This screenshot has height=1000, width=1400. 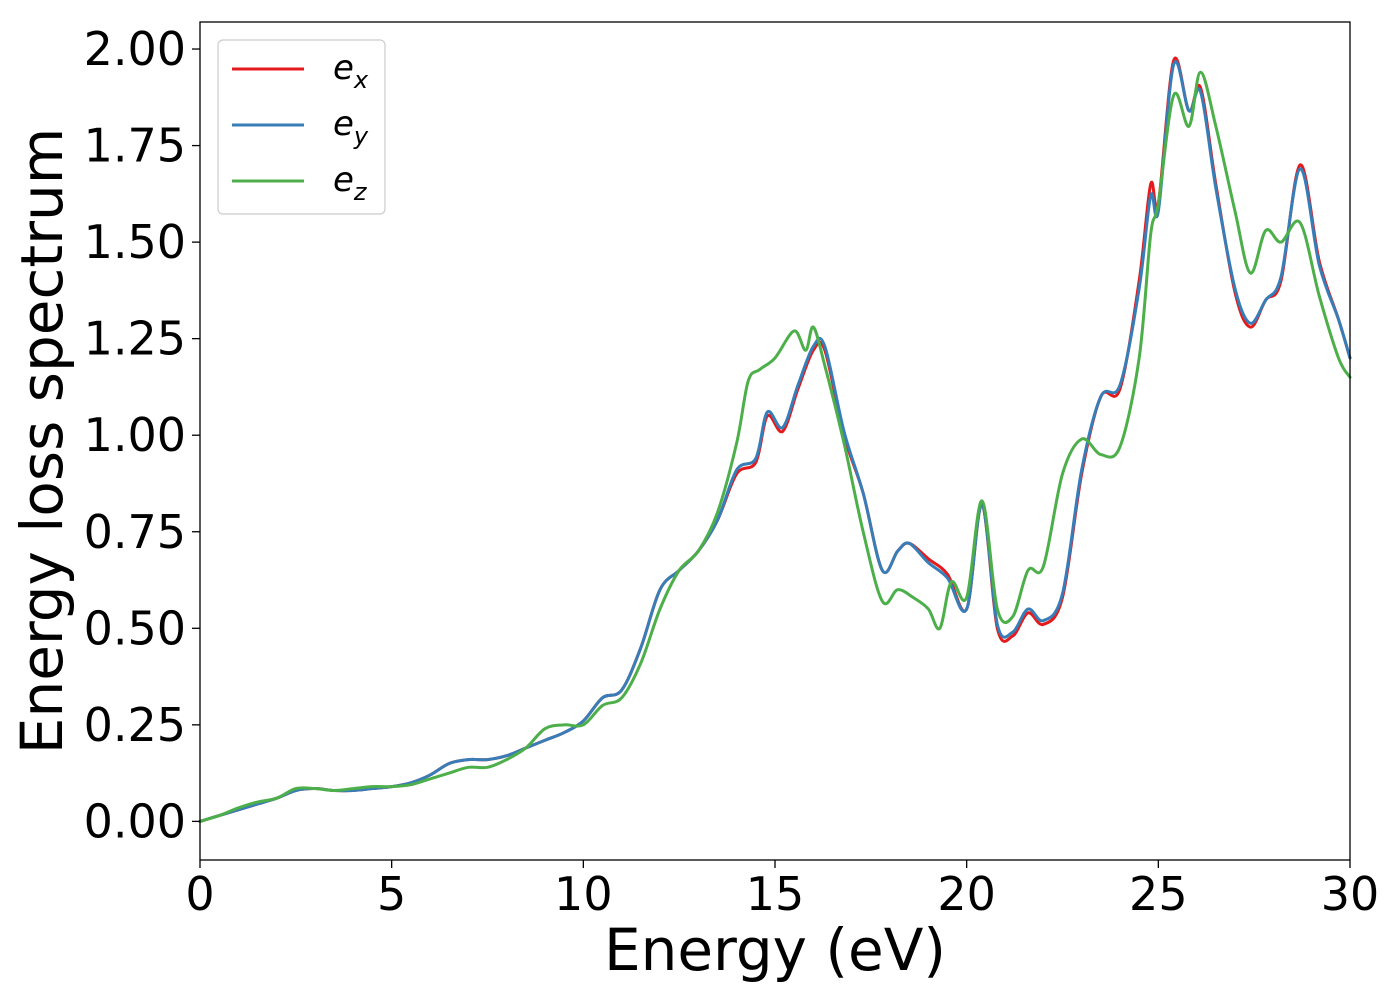 I want to click on y-axis-label: Energy loss spectrum, so click(x=42, y=441).